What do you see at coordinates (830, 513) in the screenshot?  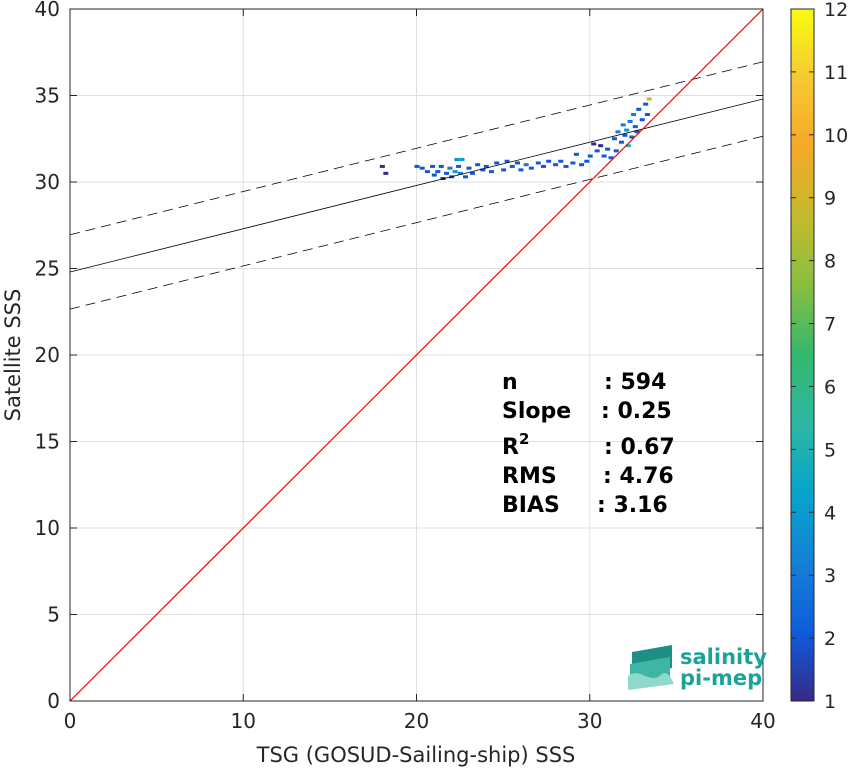 I see `colorbar-tick-label: 4` at bounding box center [830, 513].